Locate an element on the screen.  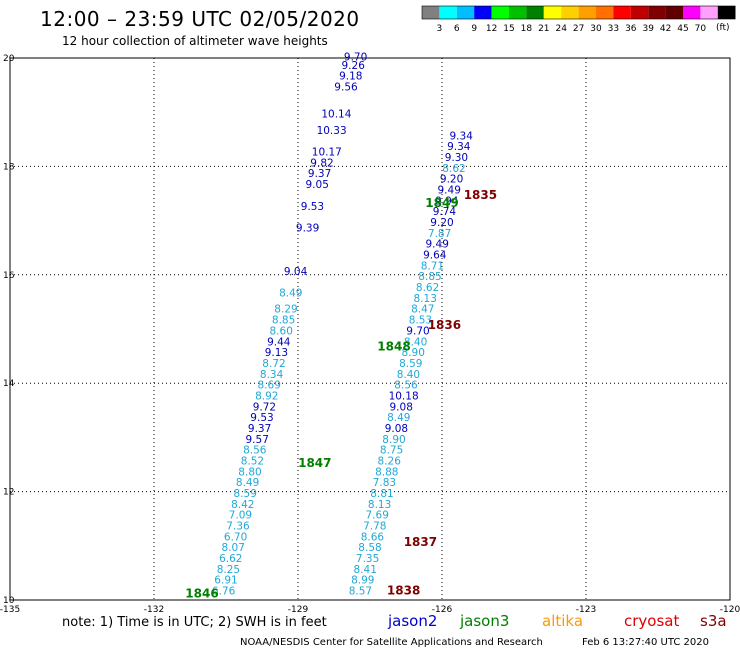
x-axis-ticks: -135 -132 -129 -126 -123 -120 is located at coordinates (370, 610).